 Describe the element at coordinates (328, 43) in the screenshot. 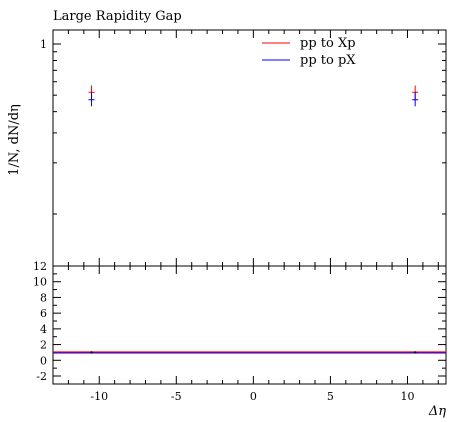

I see `legend-label: pp to Xp` at that location.